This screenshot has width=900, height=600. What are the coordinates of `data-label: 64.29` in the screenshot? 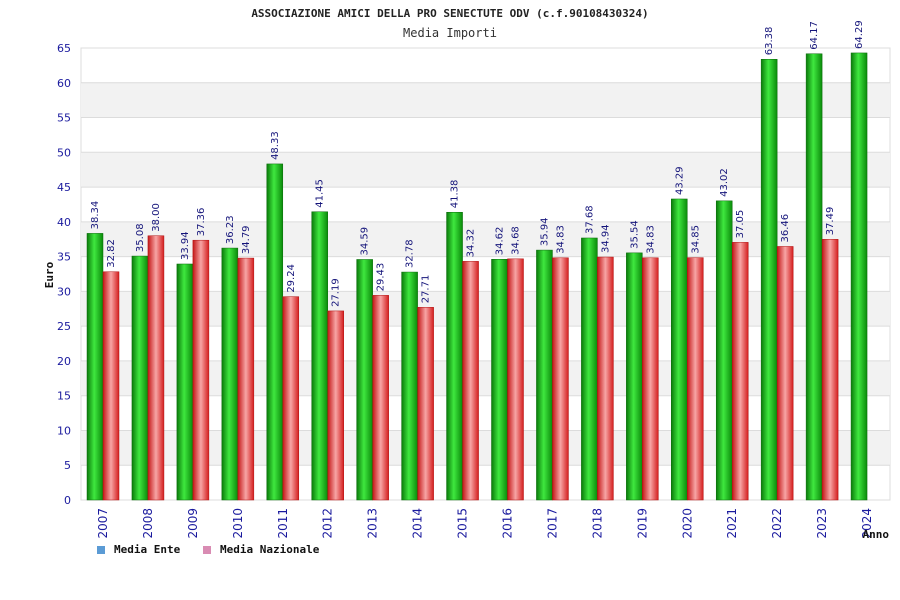 It's located at (859, 34).